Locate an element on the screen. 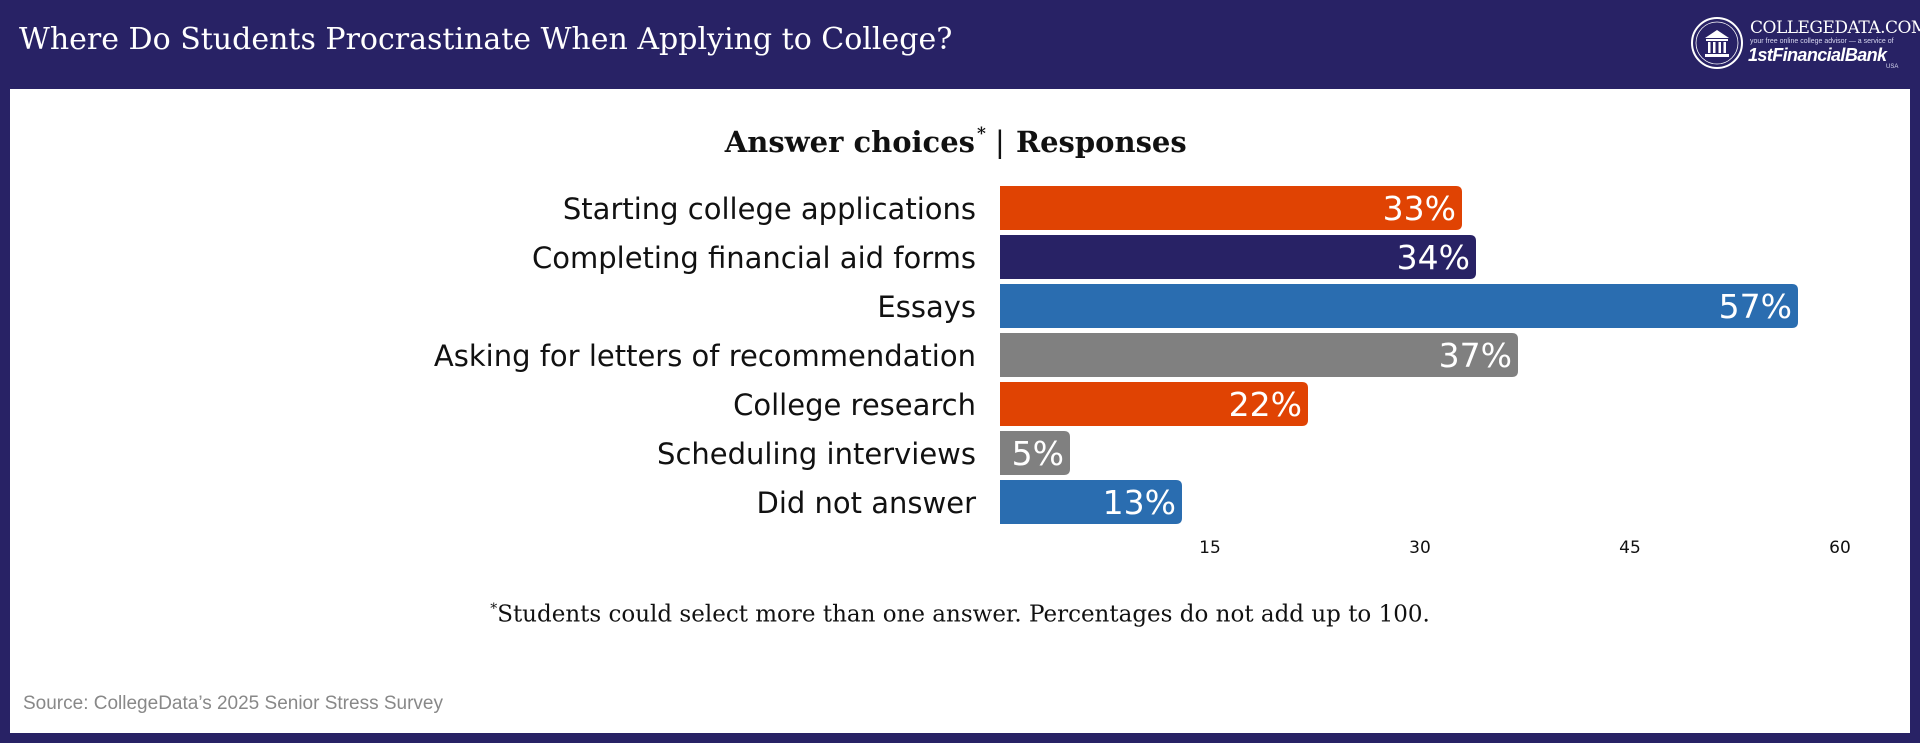  bar-value-label: 22% is located at coordinates (1265, 404).